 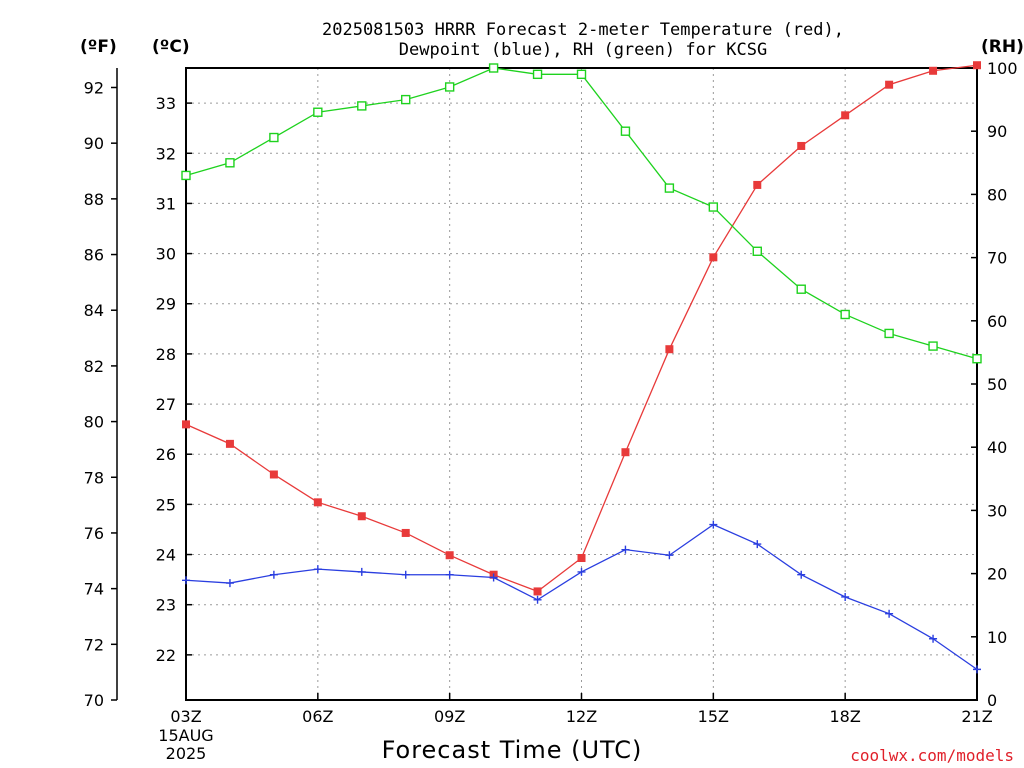 I want to click on time-axis: 03Z 06Z 09Z 12Z 15Z 18Z 21Z, so click(x=581, y=709).